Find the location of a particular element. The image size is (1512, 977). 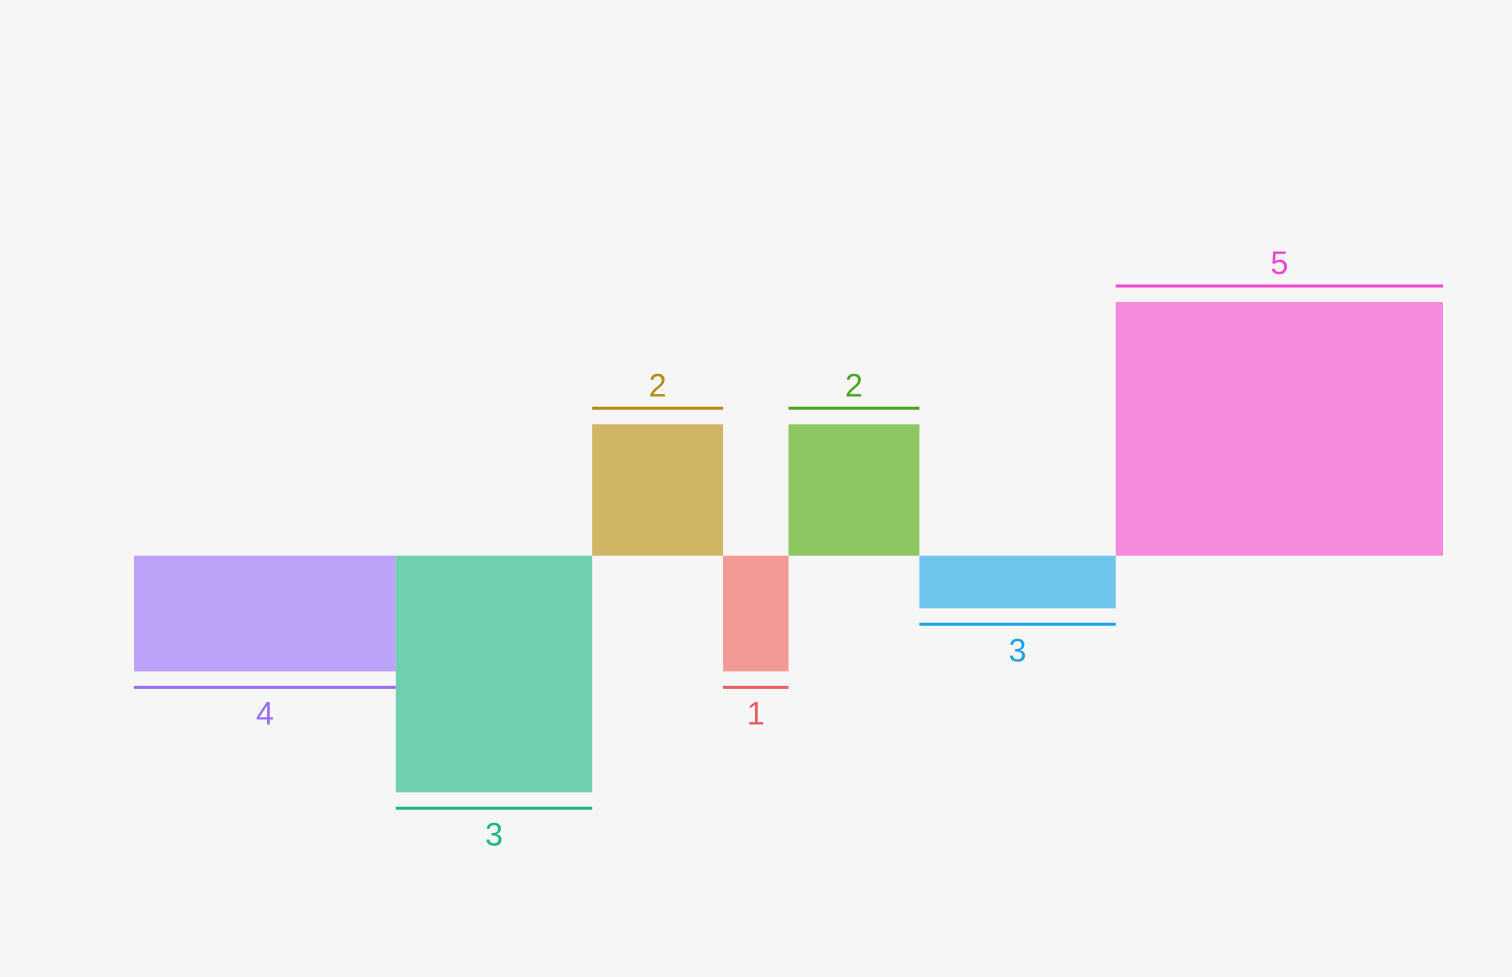

bar-7-data-label: 5 is located at coordinates (1279, 263).